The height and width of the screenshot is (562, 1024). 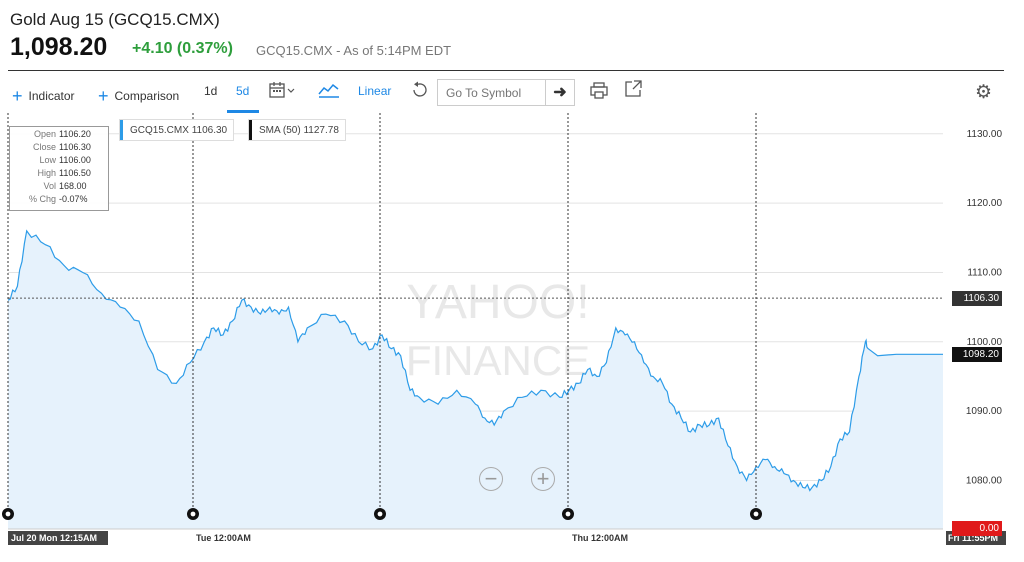 What do you see at coordinates (375, 91) in the screenshot?
I see `scale-linear-button: Linear` at bounding box center [375, 91].